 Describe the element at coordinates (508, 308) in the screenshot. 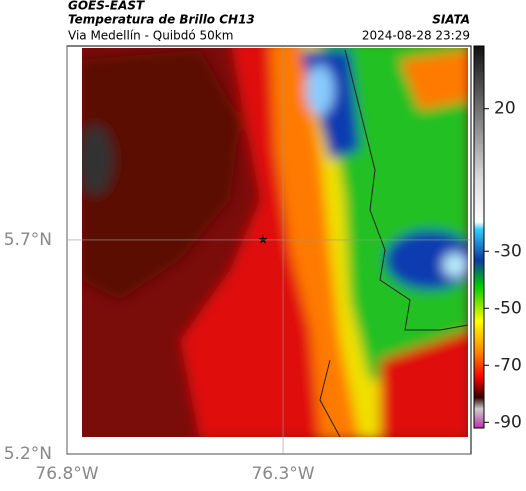

I see `colorbar-tick-label: -50` at that location.